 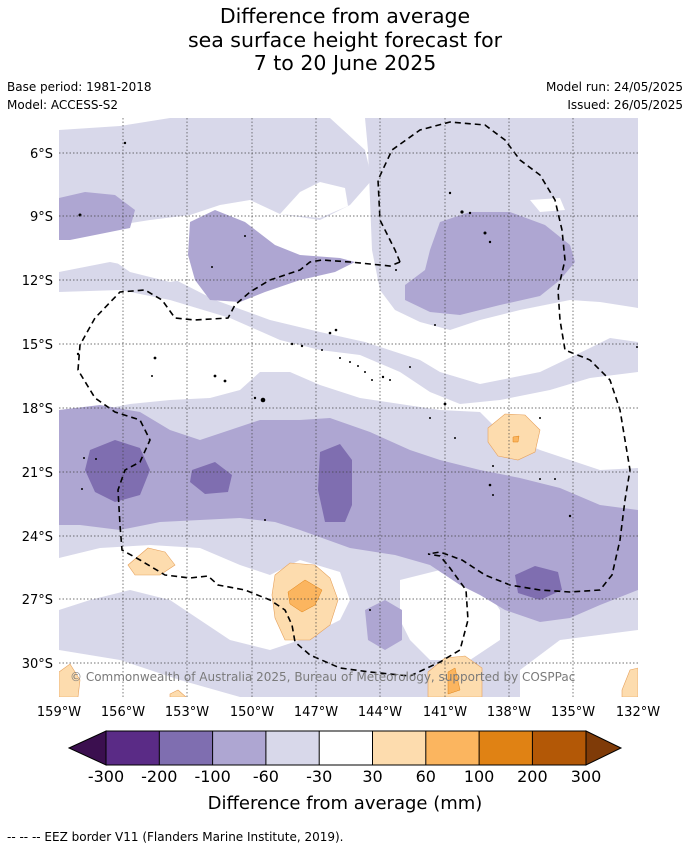 What do you see at coordinates (63, 105) in the screenshot?
I see `model-name: Model: ACCESS-S2` at bounding box center [63, 105].